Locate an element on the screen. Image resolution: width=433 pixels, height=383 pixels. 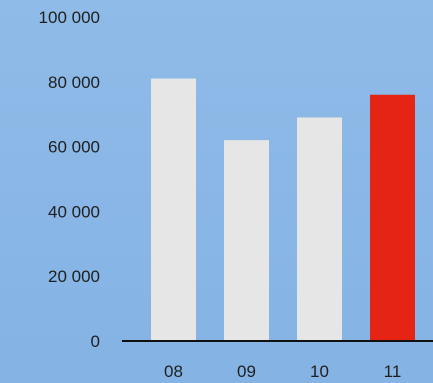
x-tick-label: 08 is located at coordinates (173, 371).